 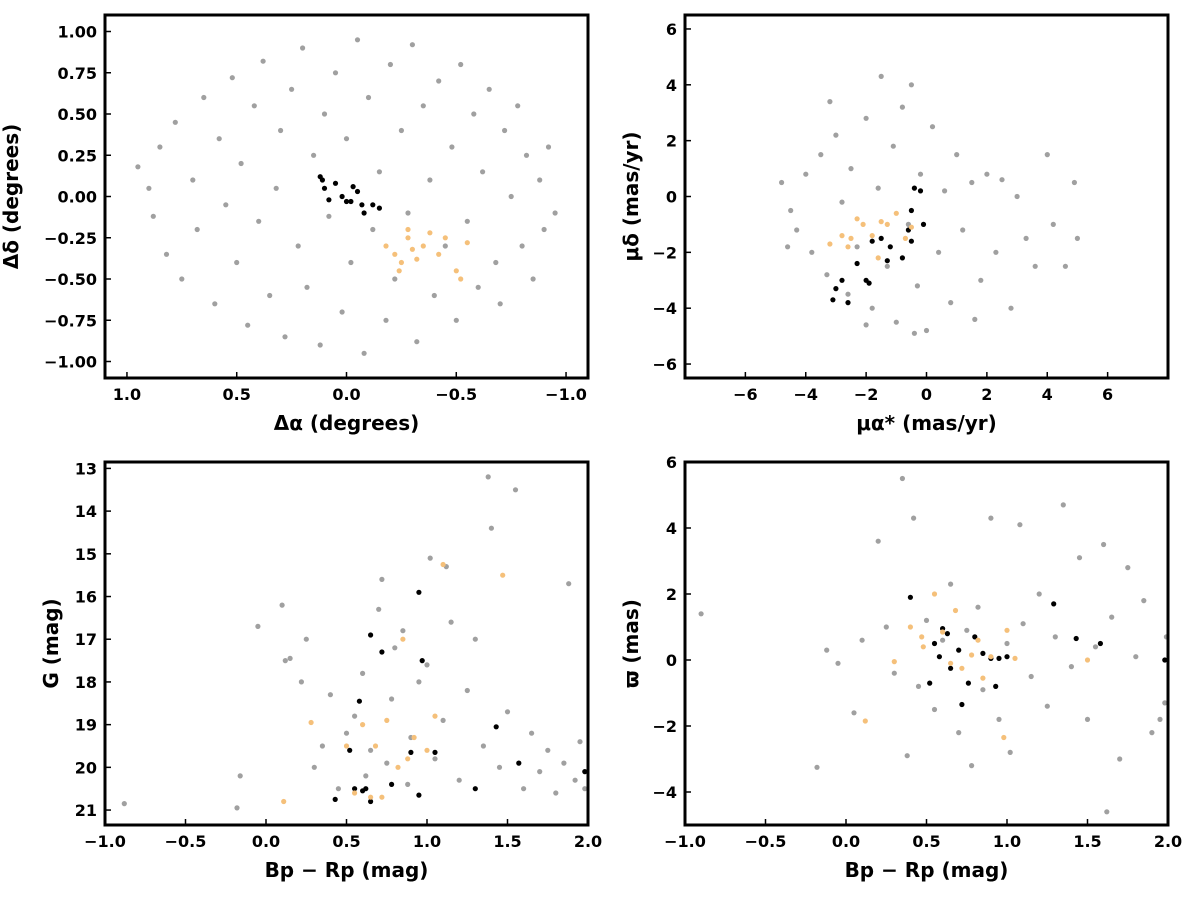 What do you see at coordinates (507, 841) in the screenshot?
I see `x-tick-label: 1.5` at bounding box center [507, 841].